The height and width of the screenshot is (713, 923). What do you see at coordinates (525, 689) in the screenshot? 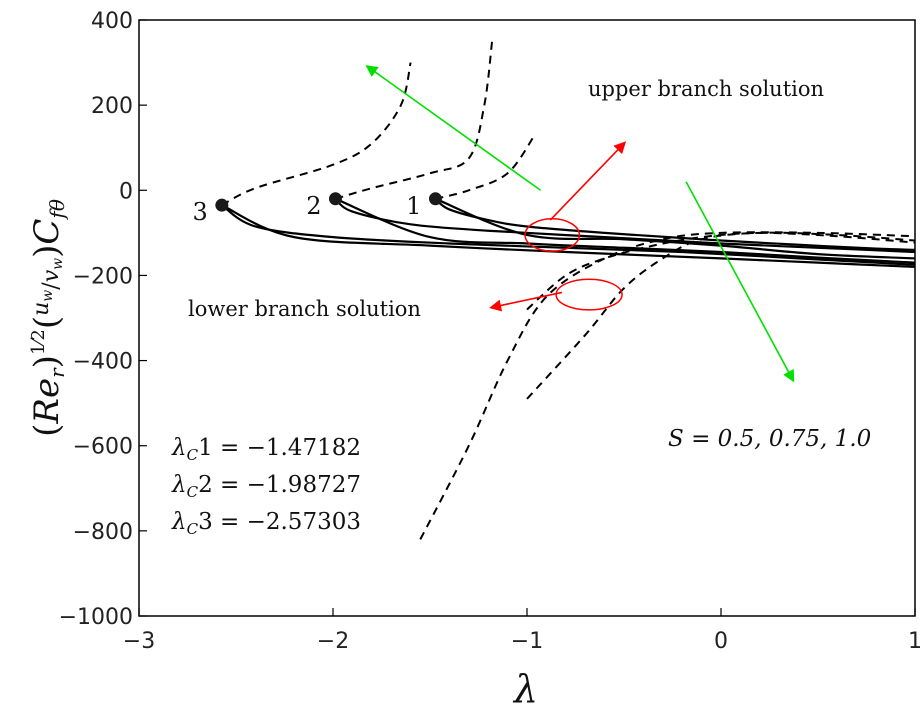
I see `x-axis-label: λ` at bounding box center [525, 689].